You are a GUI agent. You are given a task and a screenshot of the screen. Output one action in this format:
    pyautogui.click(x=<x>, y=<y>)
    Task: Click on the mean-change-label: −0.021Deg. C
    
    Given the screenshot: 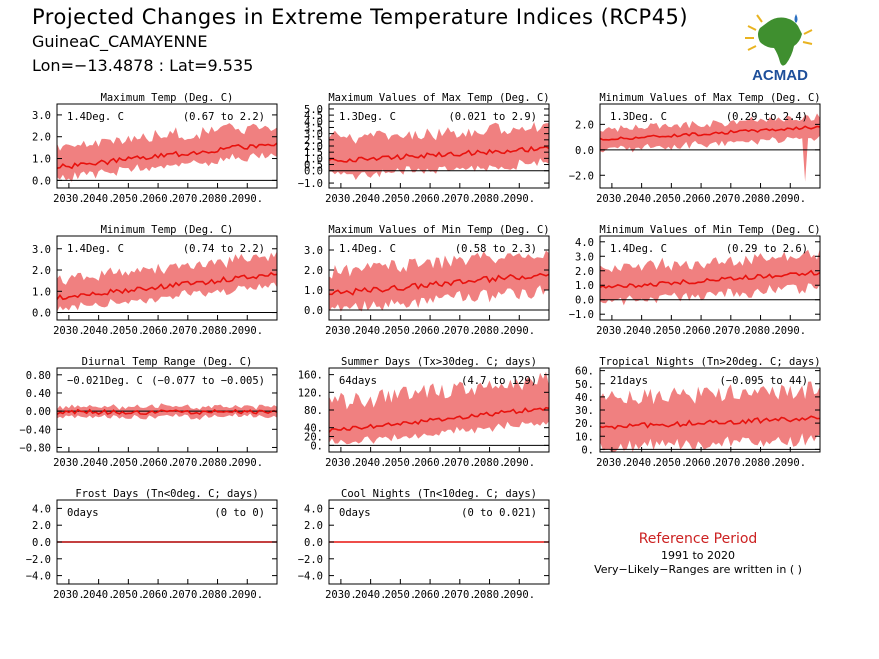 What is the action you would take?
    pyautogui.click(x=105, y=381)
    